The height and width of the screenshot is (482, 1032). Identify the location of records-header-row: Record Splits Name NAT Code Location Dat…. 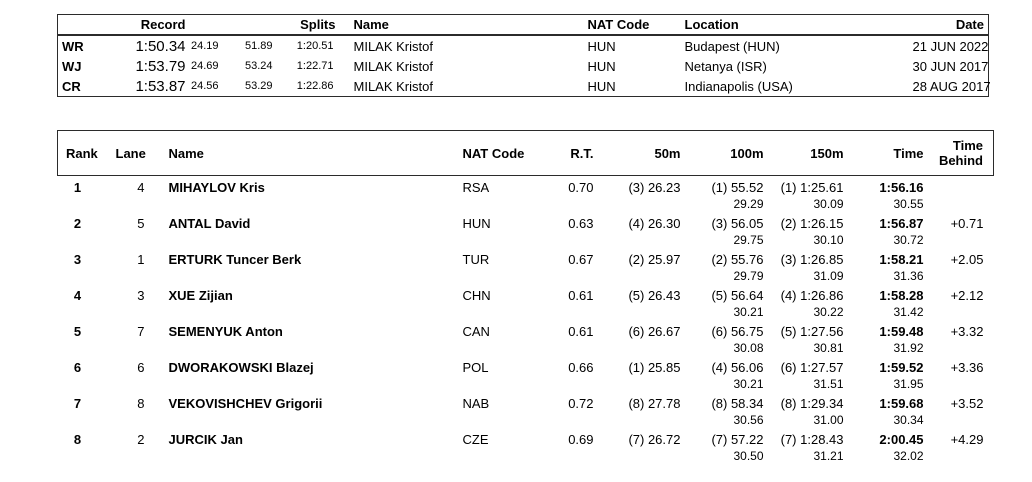
(523, 25).